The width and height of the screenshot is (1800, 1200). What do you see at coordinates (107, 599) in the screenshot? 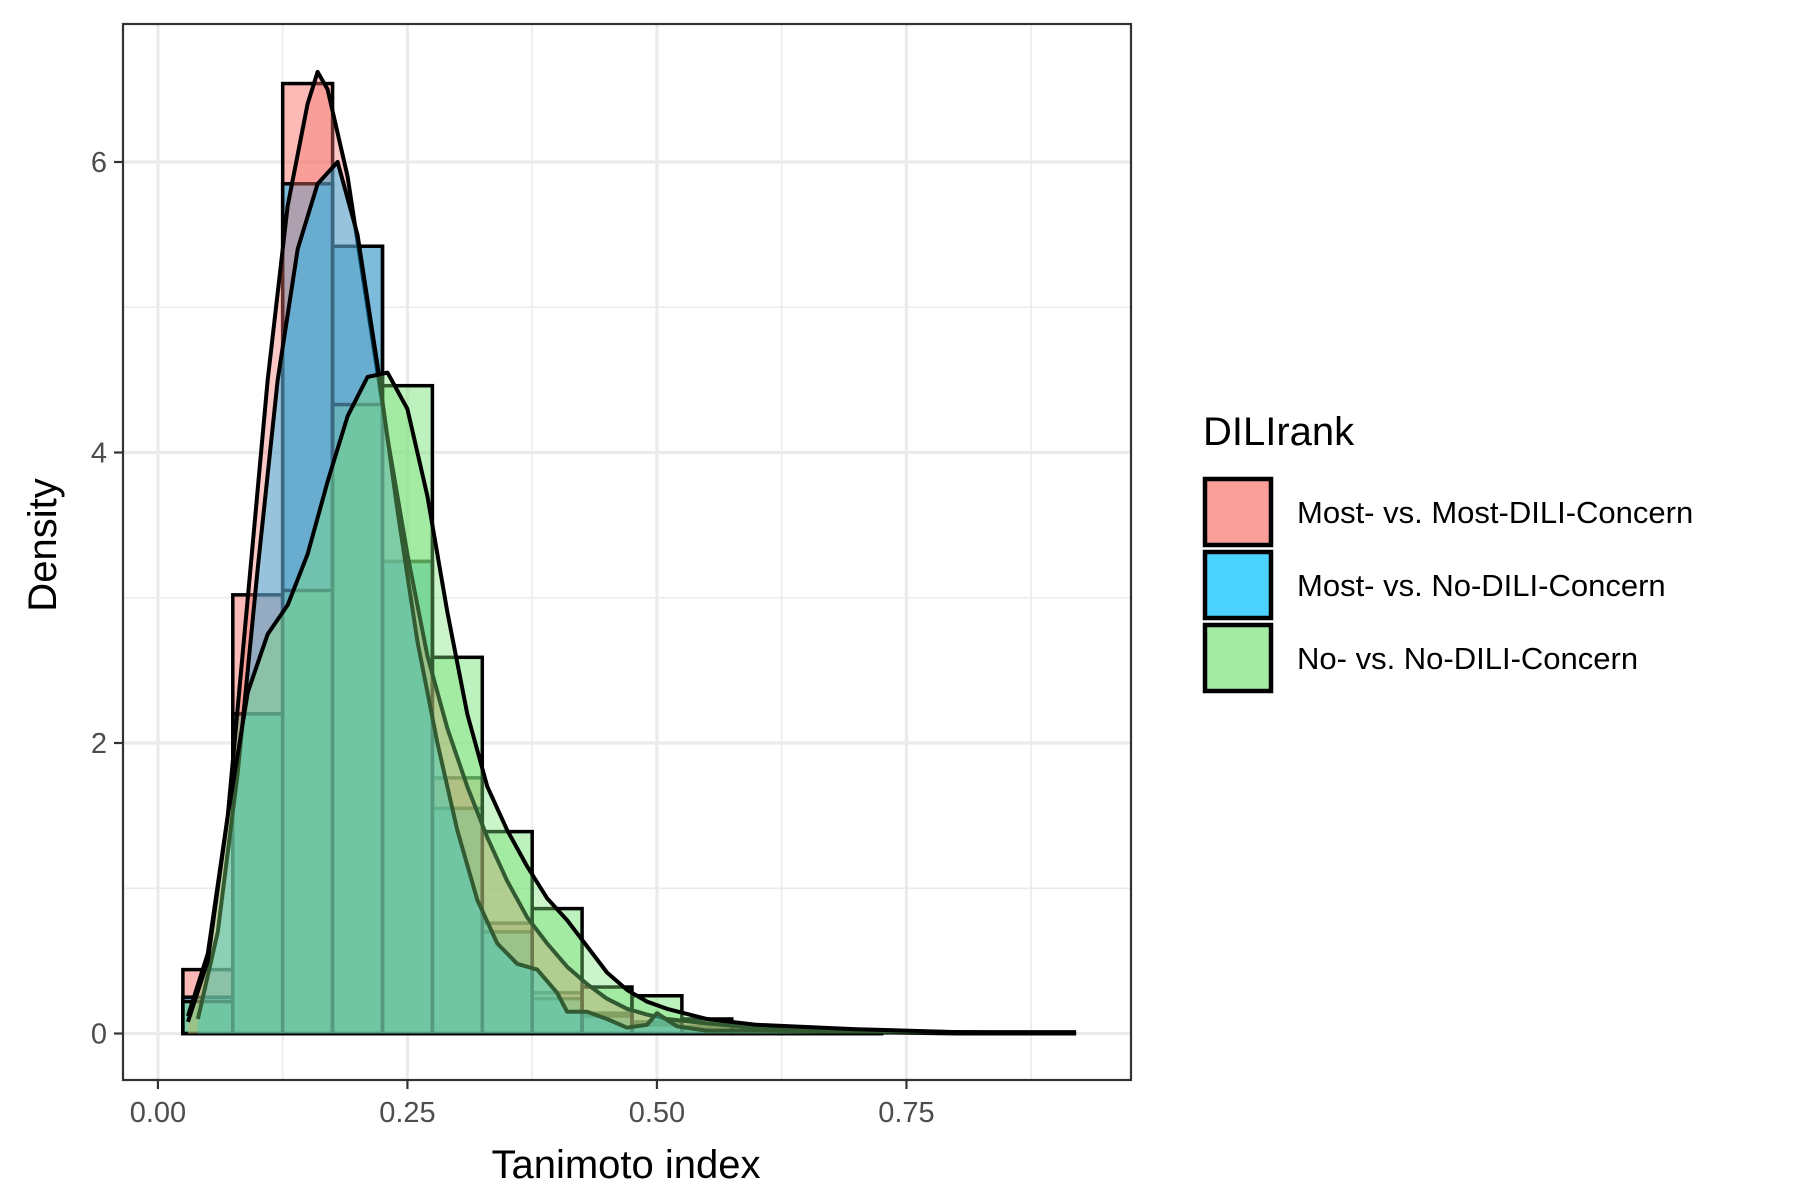
I see `y-axis-ticks: 0 2 4 6` at bounding box center [107, 599].